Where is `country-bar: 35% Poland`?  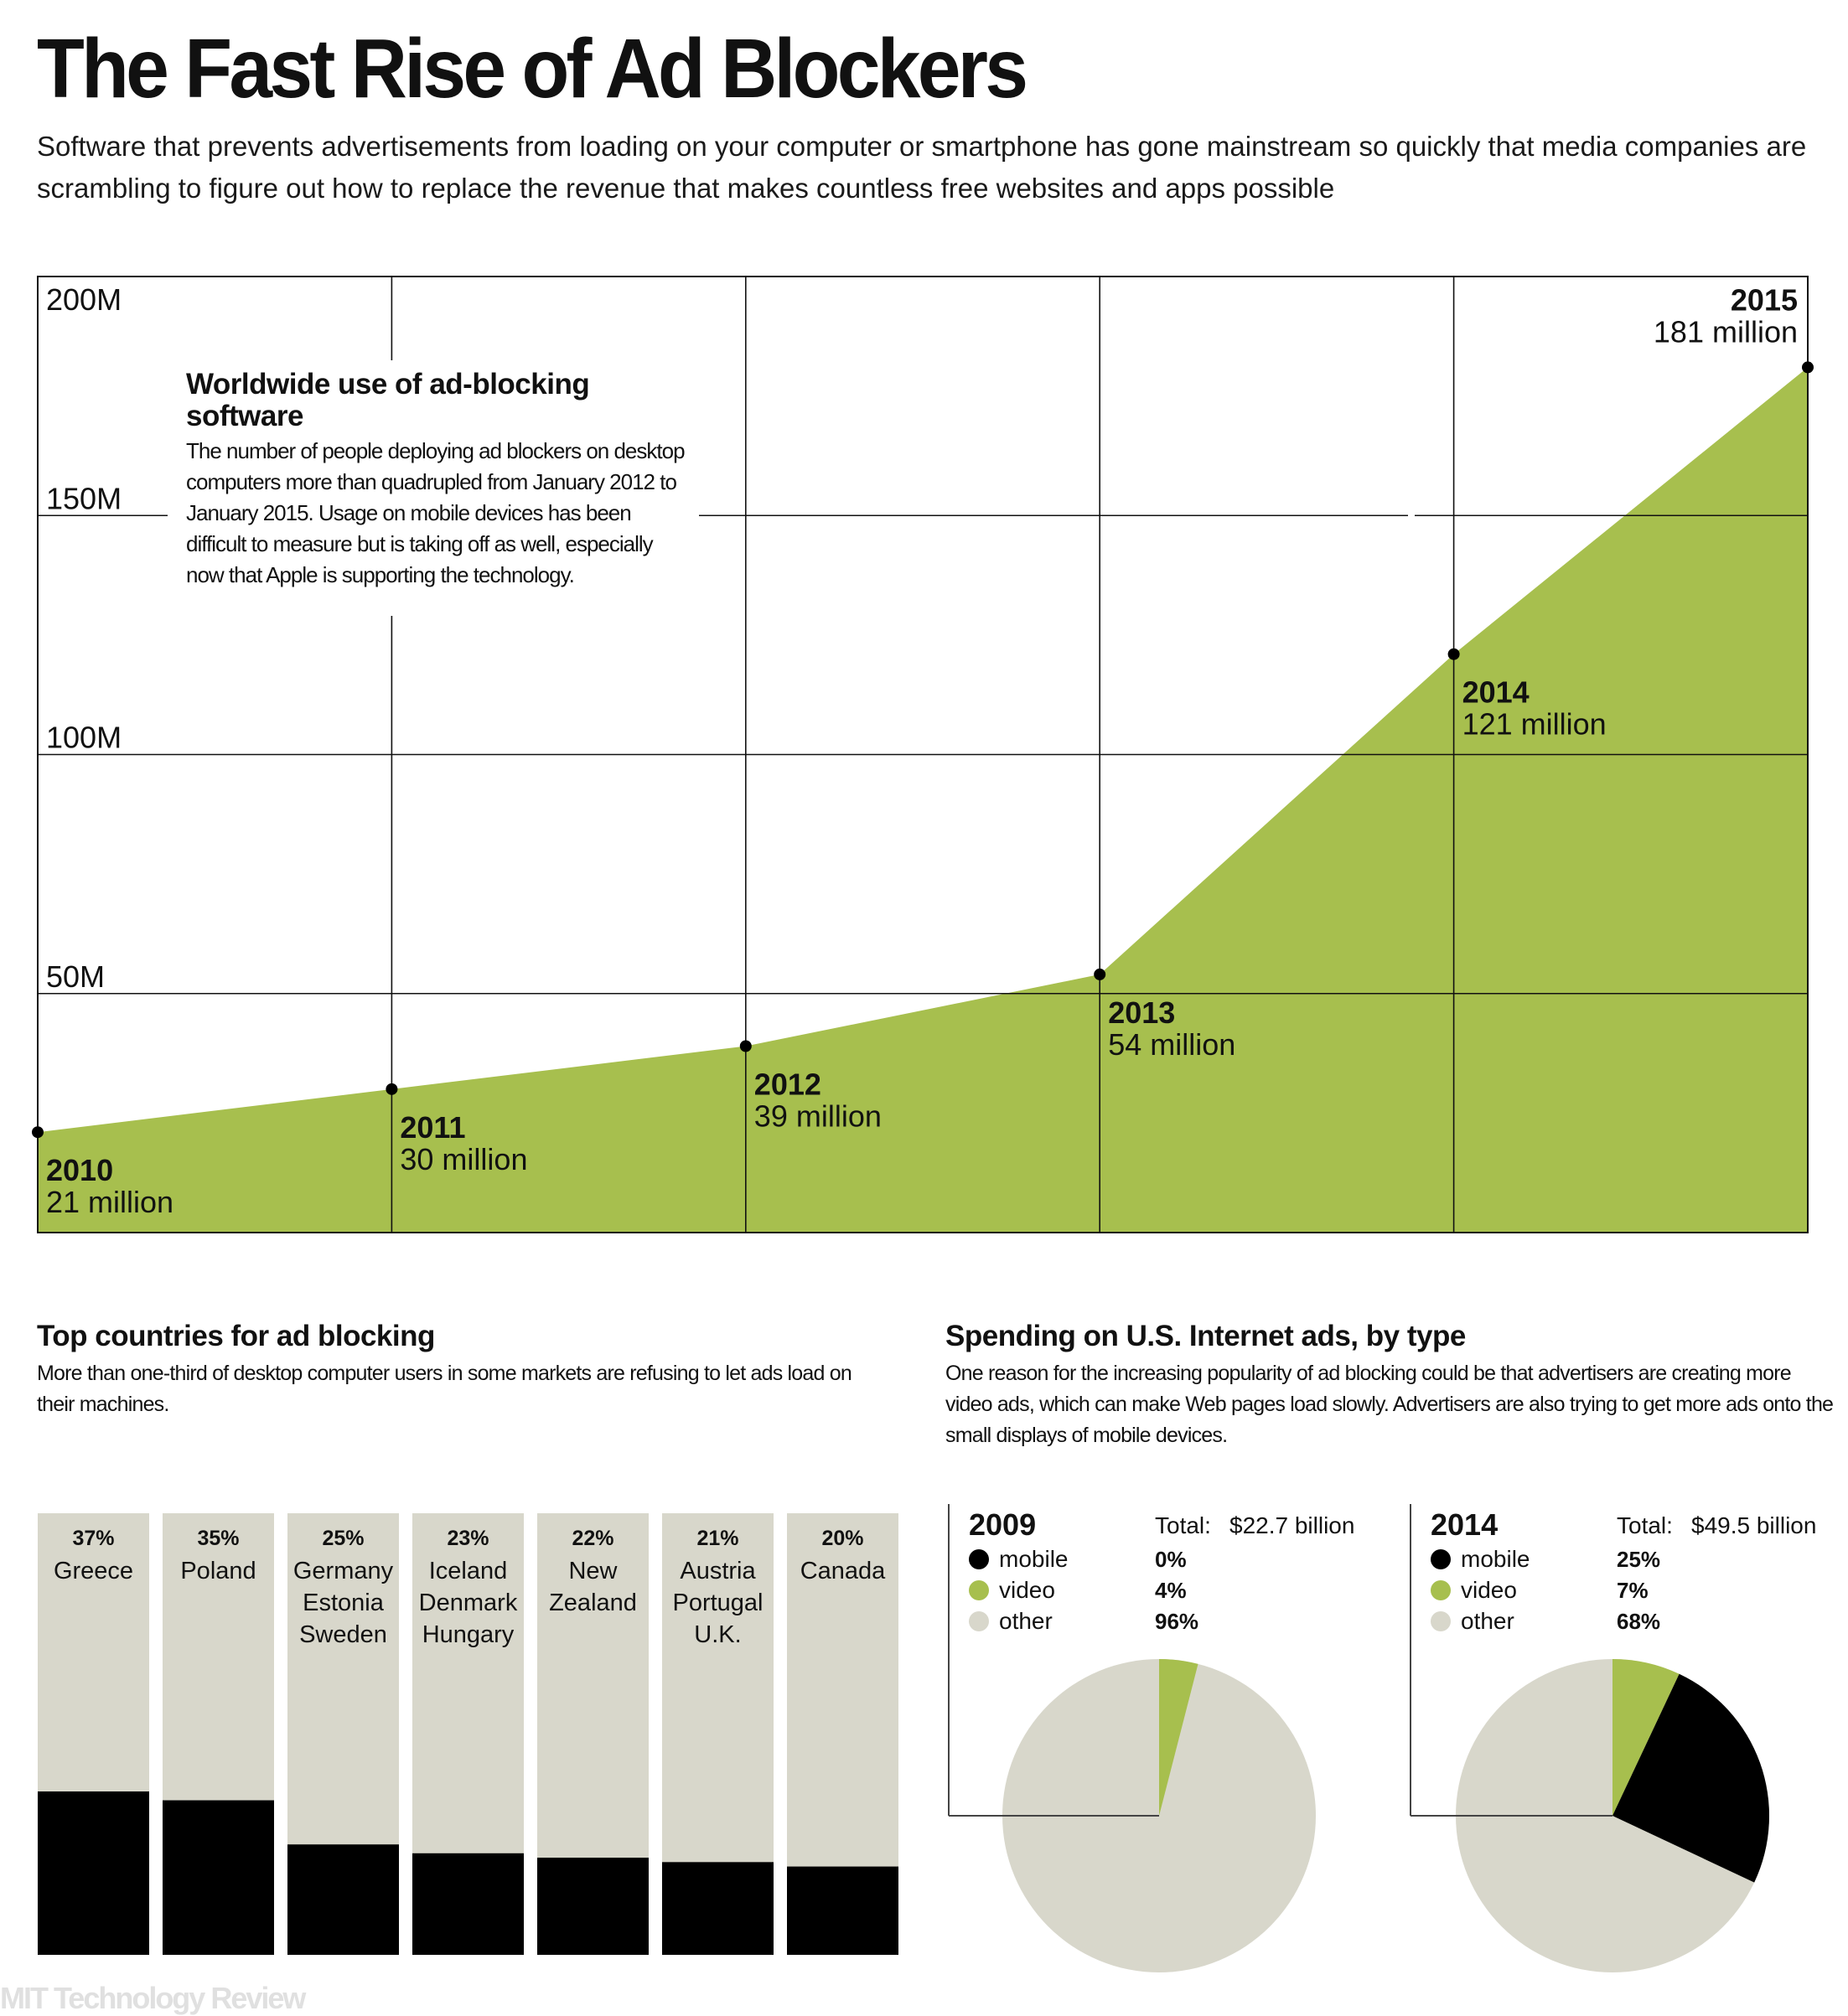
country-bar: 35% Poland is located at coordinates (218, 1734).